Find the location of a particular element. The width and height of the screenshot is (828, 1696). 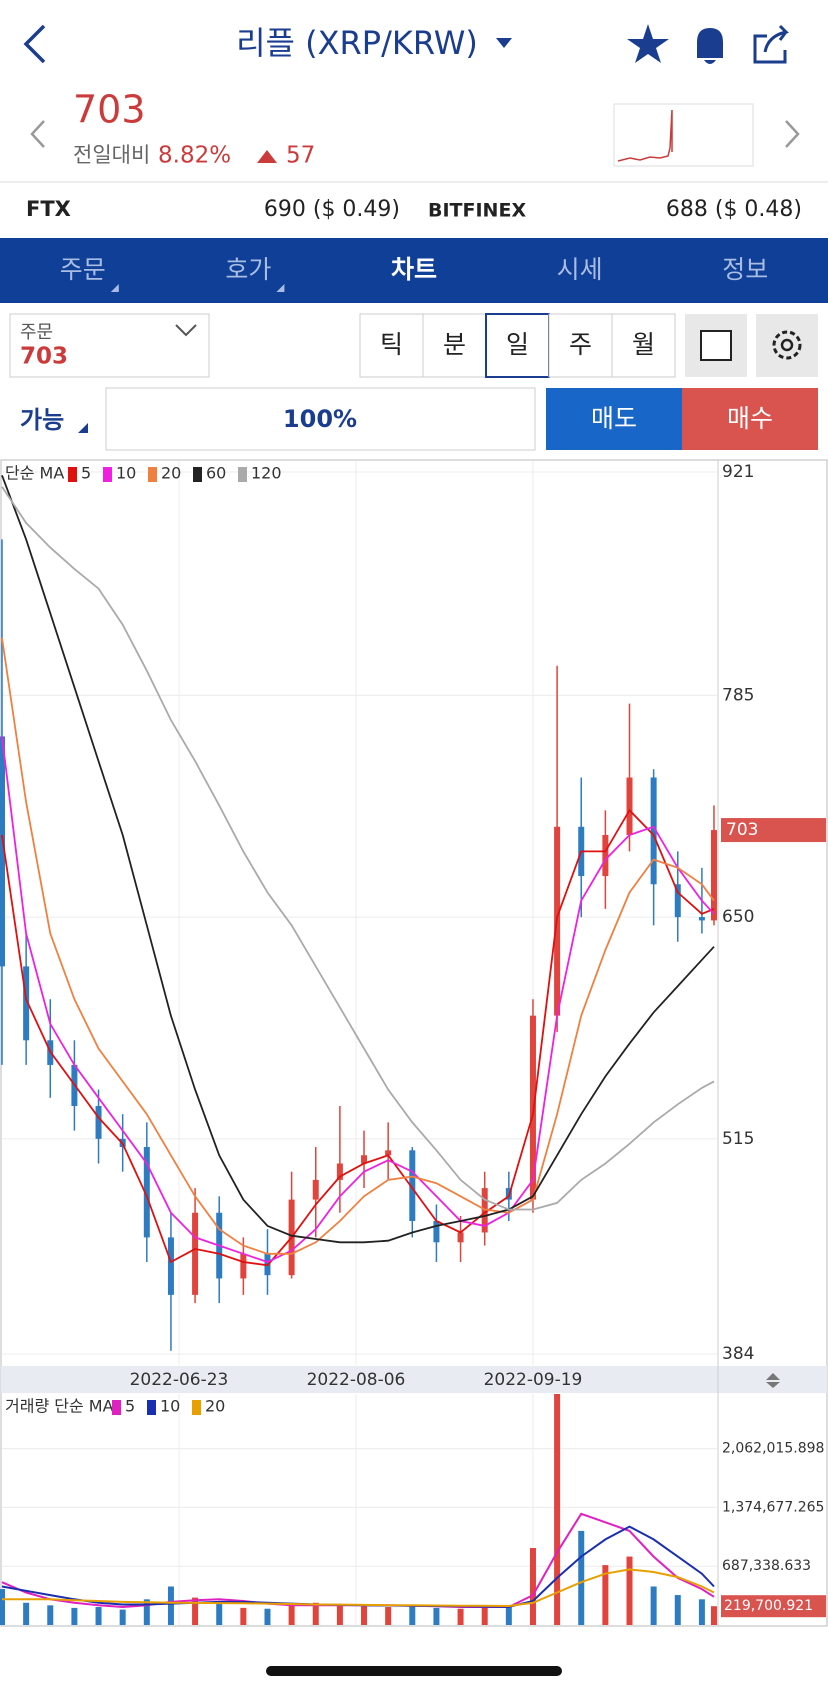

sell-button is located at coordinates (614, 419).